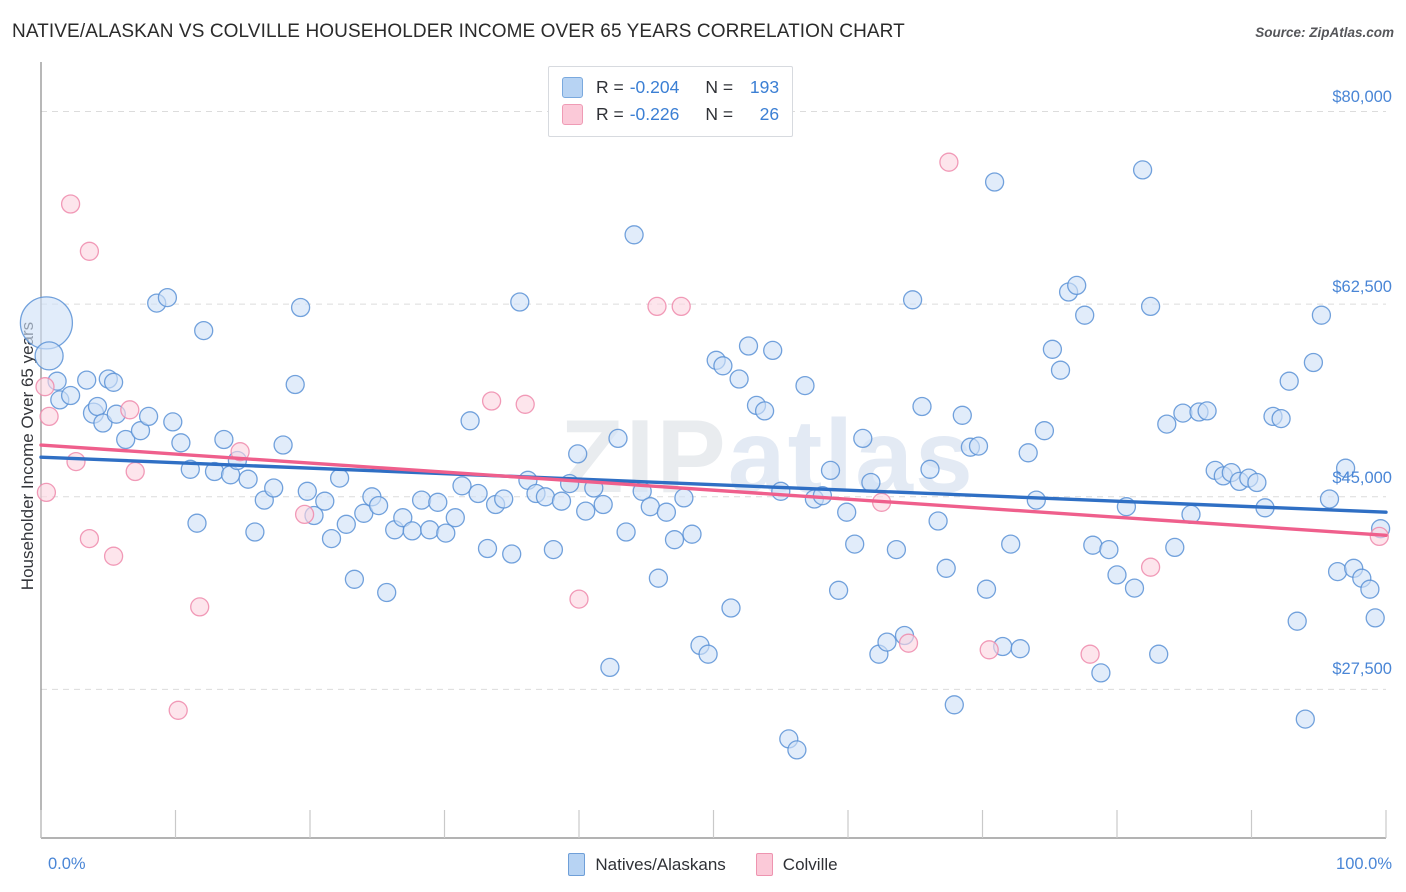 Image resolution: width=1406 pixels, height=892 pixels. What do you see at coordinates (610, 87) in the screenshot?
I see `r-label-blue: R =` at bounding box center [610, 87].